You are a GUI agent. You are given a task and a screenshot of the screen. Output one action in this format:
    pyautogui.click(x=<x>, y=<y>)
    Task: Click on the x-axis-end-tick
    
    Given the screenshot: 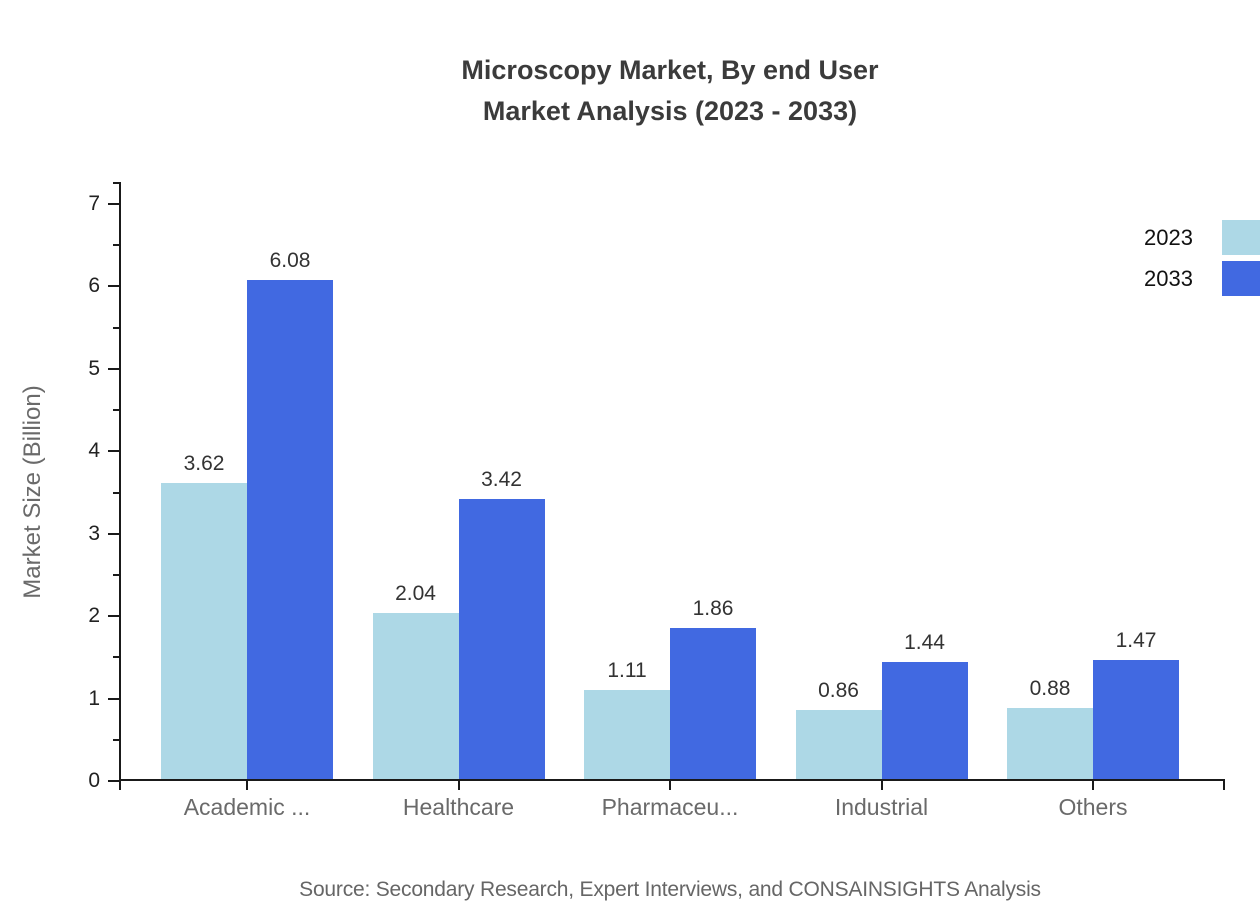 What is the action you would take?
    pyautogui.click(x=1224, y=784)
    